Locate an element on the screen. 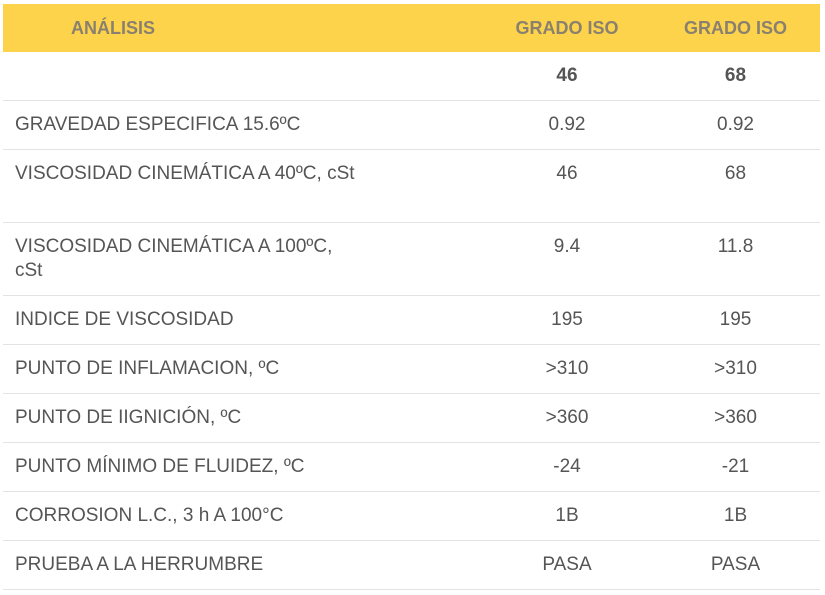 The image size is (825, 595). table-row: PUNTO MÍNIMO DE FLUIDEZ, ºC -24 -21 is located at coordinates (411, 467).